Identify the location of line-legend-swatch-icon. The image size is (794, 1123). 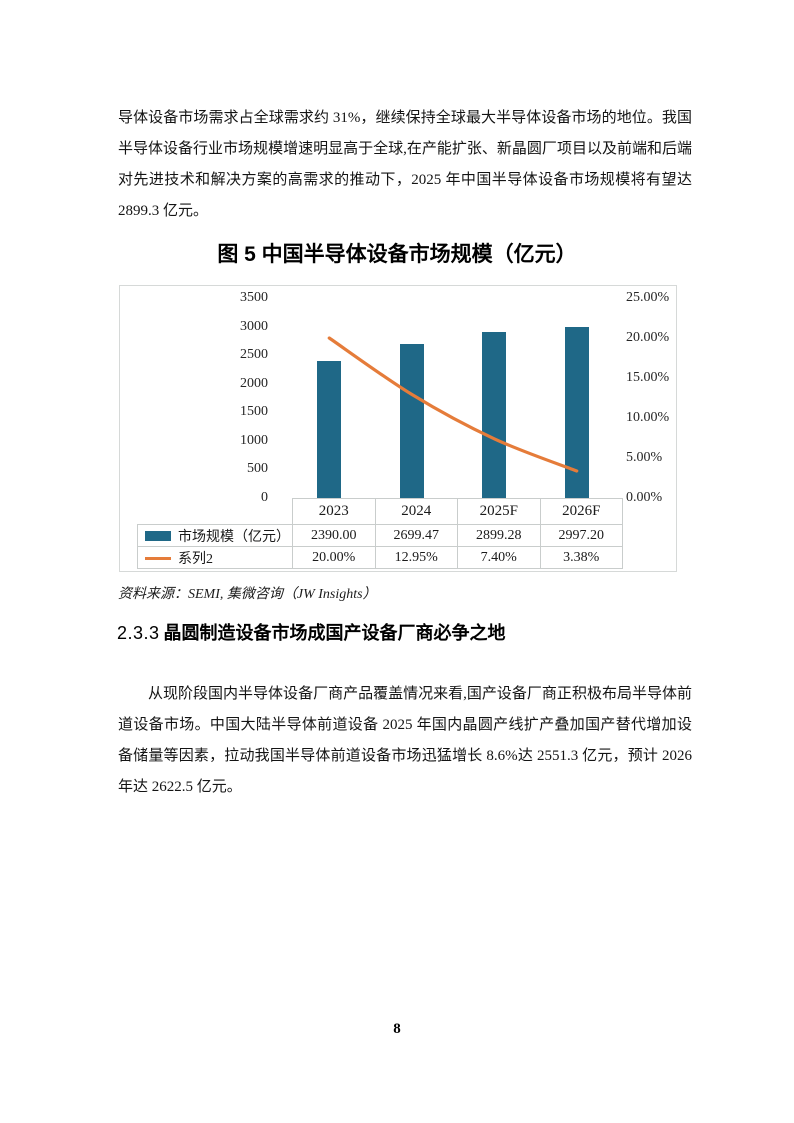
(158, 558).